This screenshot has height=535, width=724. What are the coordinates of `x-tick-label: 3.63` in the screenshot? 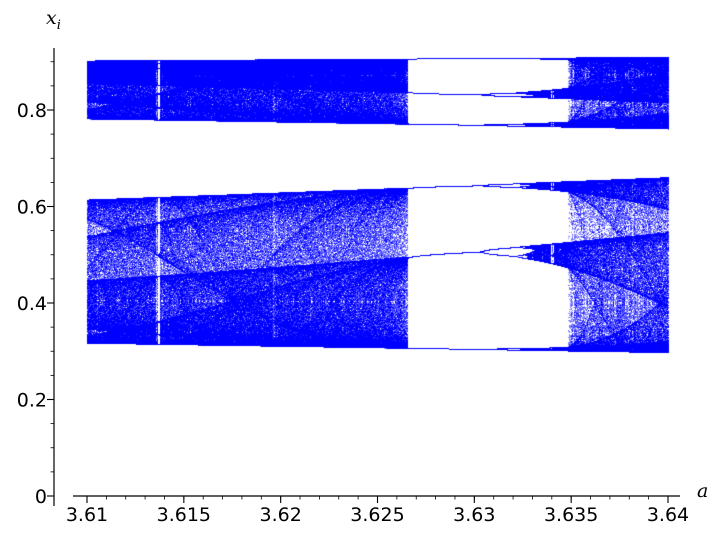 It's located at (474, 515).